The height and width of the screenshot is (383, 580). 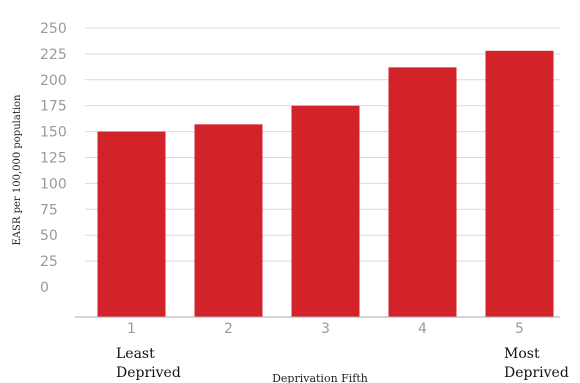 What do you see at coordinates (49, 236) in the screenshot?
I see `y-tick-label: 50` at bounding box center [49, 236].